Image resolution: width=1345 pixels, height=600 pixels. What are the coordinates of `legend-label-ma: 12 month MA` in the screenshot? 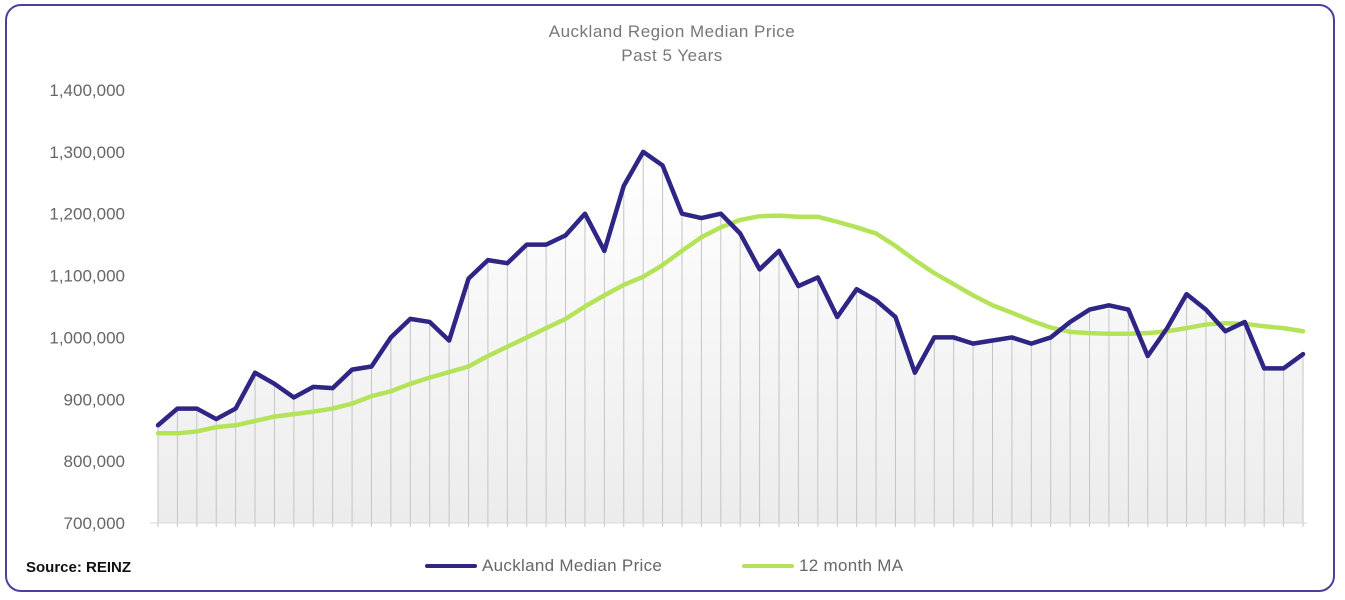 It's located at (851, 565).